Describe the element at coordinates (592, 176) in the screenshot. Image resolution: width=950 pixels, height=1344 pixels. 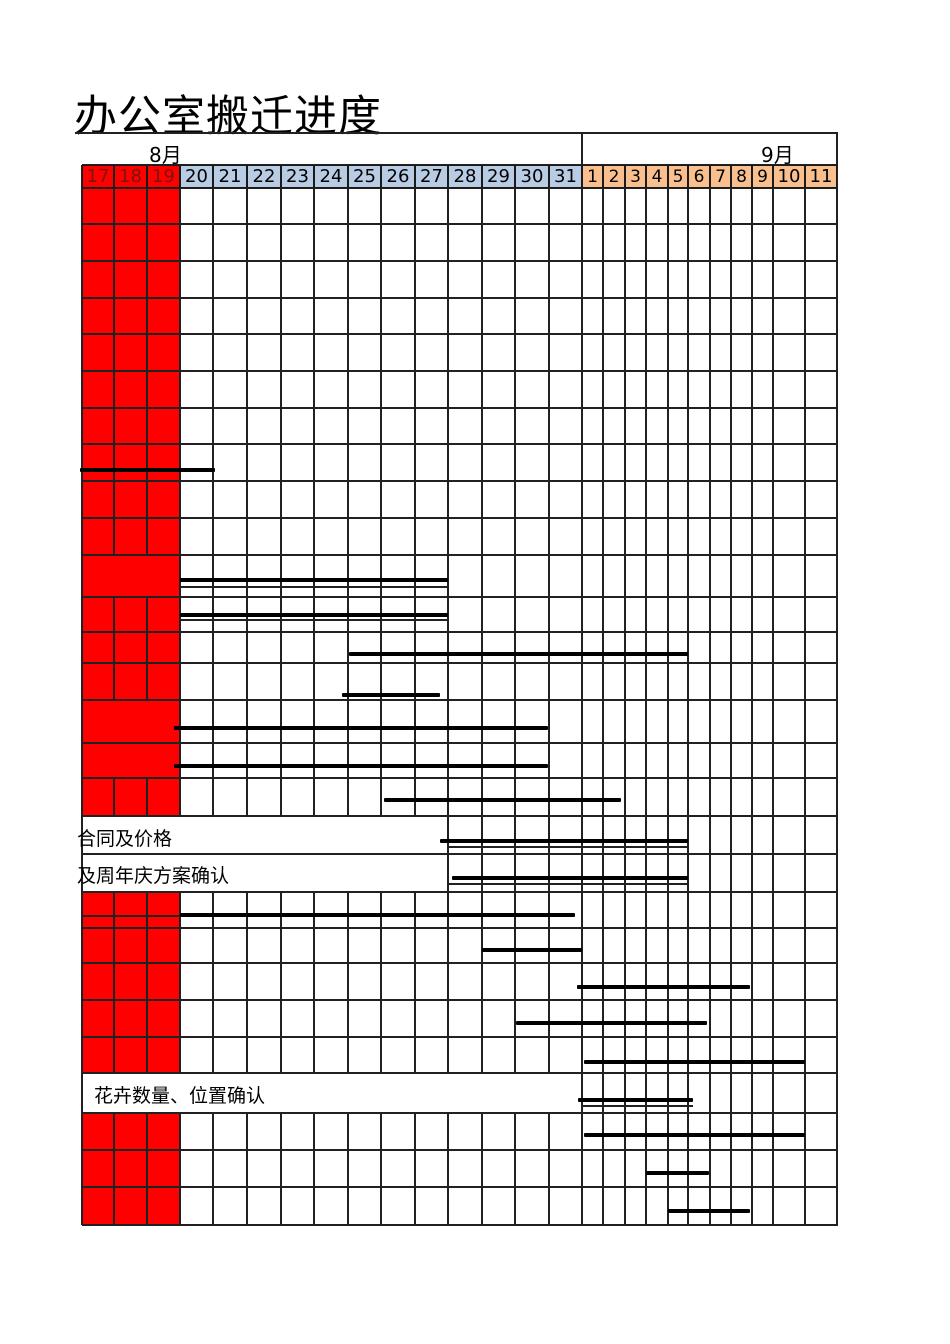
I see `date-header-cell: 1` at that location.